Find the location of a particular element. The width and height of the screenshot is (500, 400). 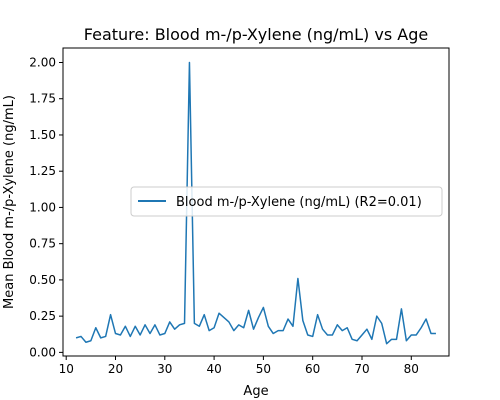

legend-entry-label: Blood m-/p-Xylene (ng/mL) (R2=0.01) is located at coordinates (299, 202).